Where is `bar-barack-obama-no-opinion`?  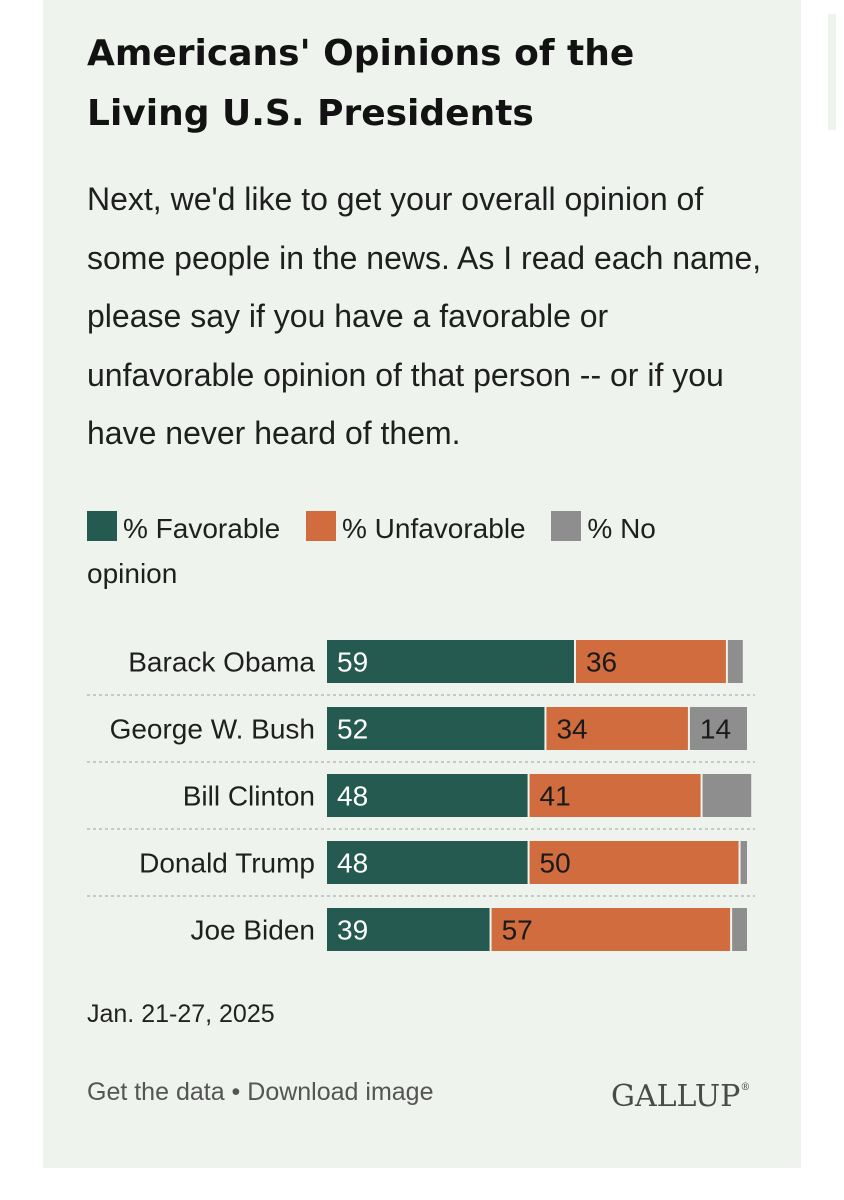 bar-barack-obama-no-opinion is located at coordinates (735, 661).